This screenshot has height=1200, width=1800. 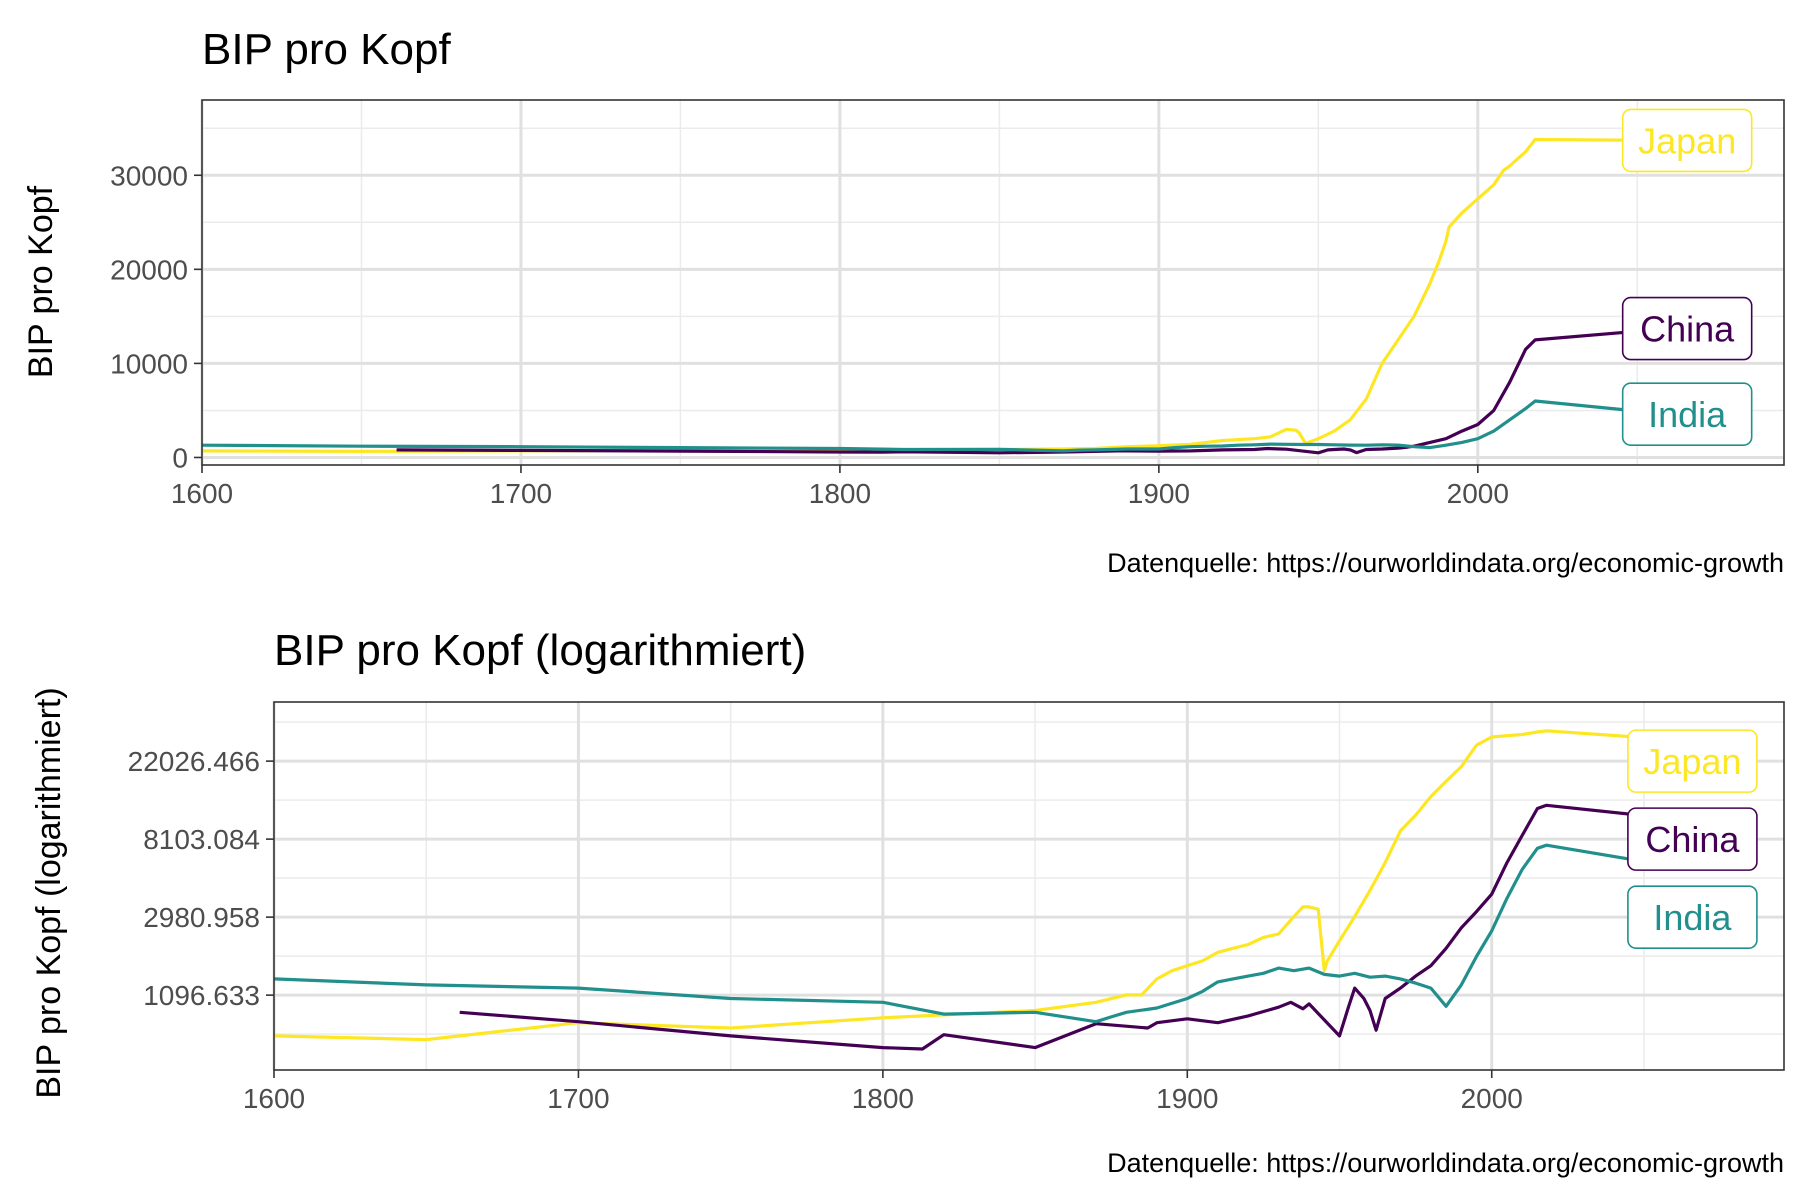 I want to click on y-axis-label: BIP pro Kopf, so click(x=41, y=281).